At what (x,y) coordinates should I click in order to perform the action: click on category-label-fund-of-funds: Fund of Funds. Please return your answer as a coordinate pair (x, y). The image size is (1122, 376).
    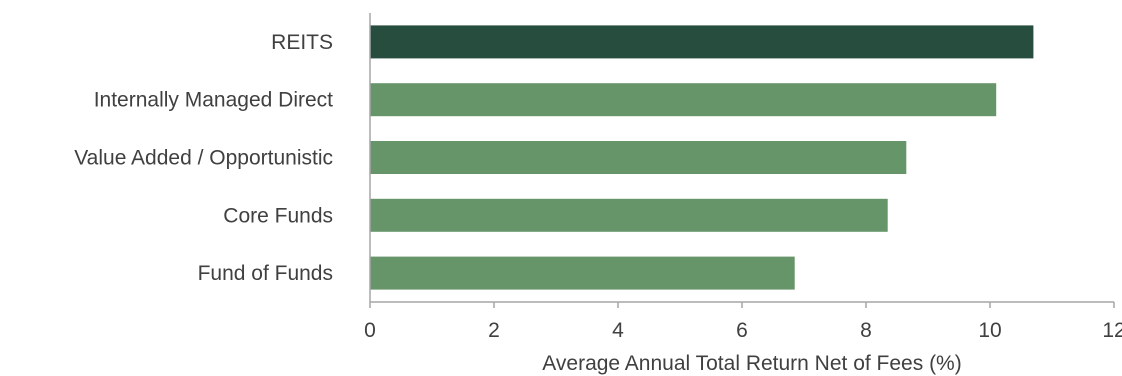
    Looking at the image, I should click on (265, 273).